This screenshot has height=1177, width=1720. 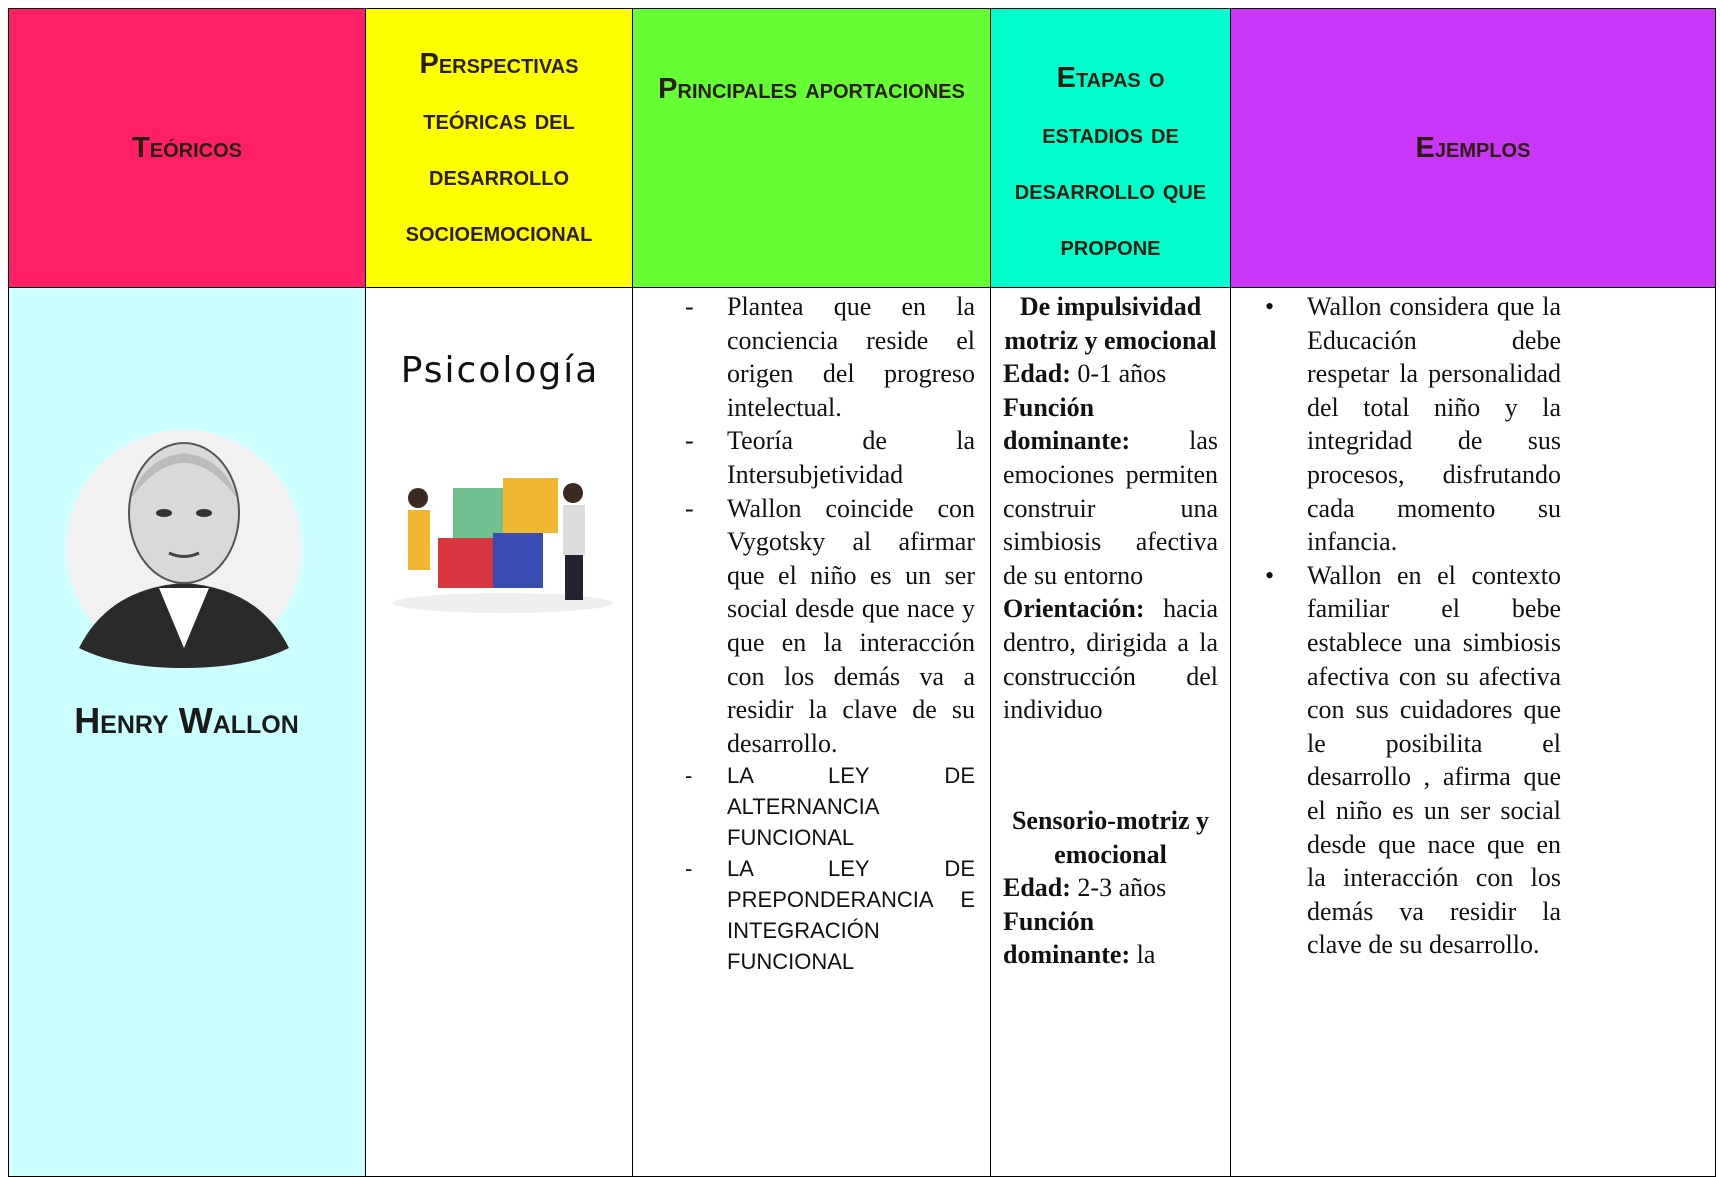 I want to click on stage-field: Edad: 2-3 años, so click(x=1110, y=888).